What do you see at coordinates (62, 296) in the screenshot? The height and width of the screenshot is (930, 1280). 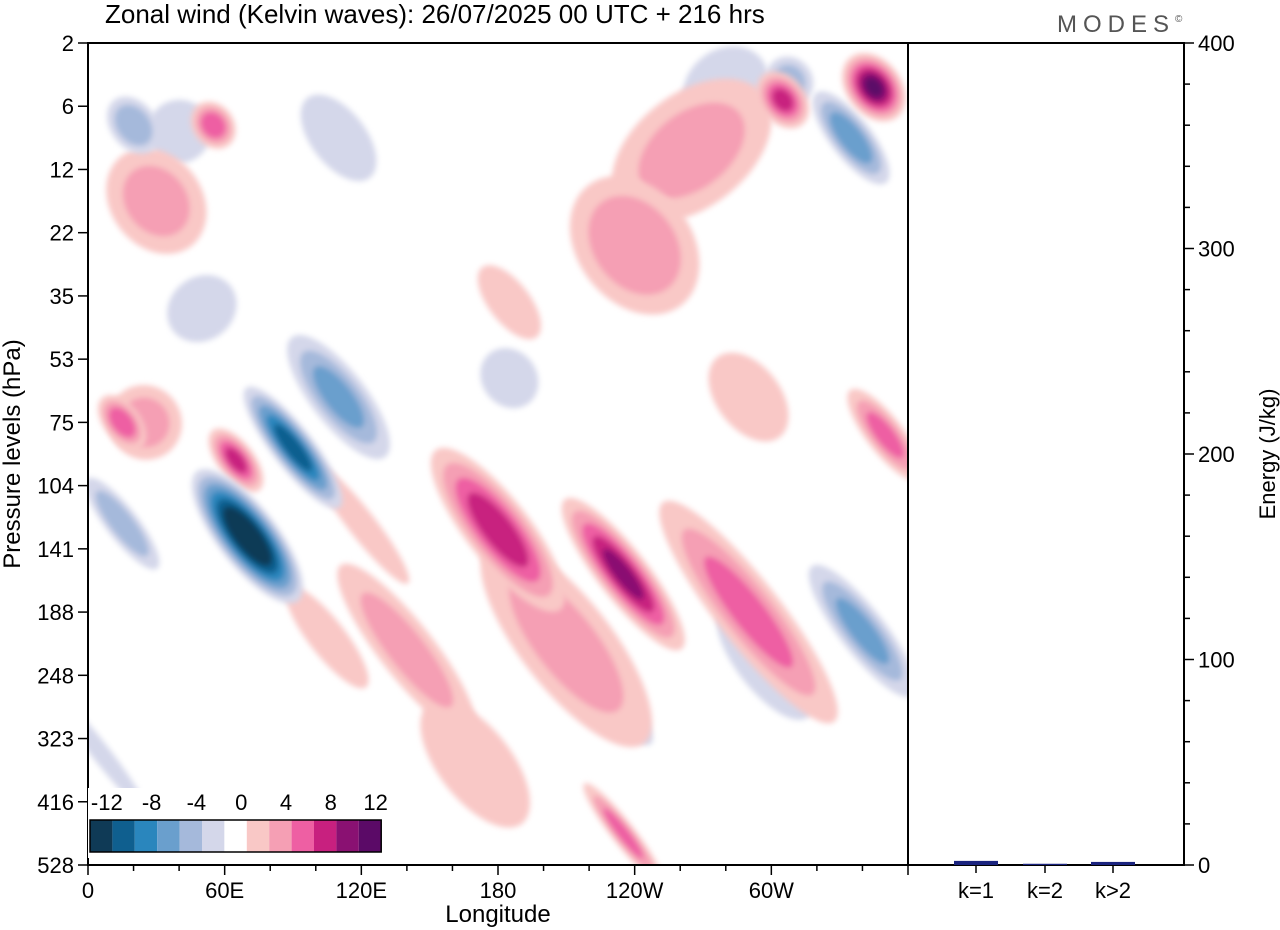 I see `y-tick-label: 35` at bounding box center [62, 296].